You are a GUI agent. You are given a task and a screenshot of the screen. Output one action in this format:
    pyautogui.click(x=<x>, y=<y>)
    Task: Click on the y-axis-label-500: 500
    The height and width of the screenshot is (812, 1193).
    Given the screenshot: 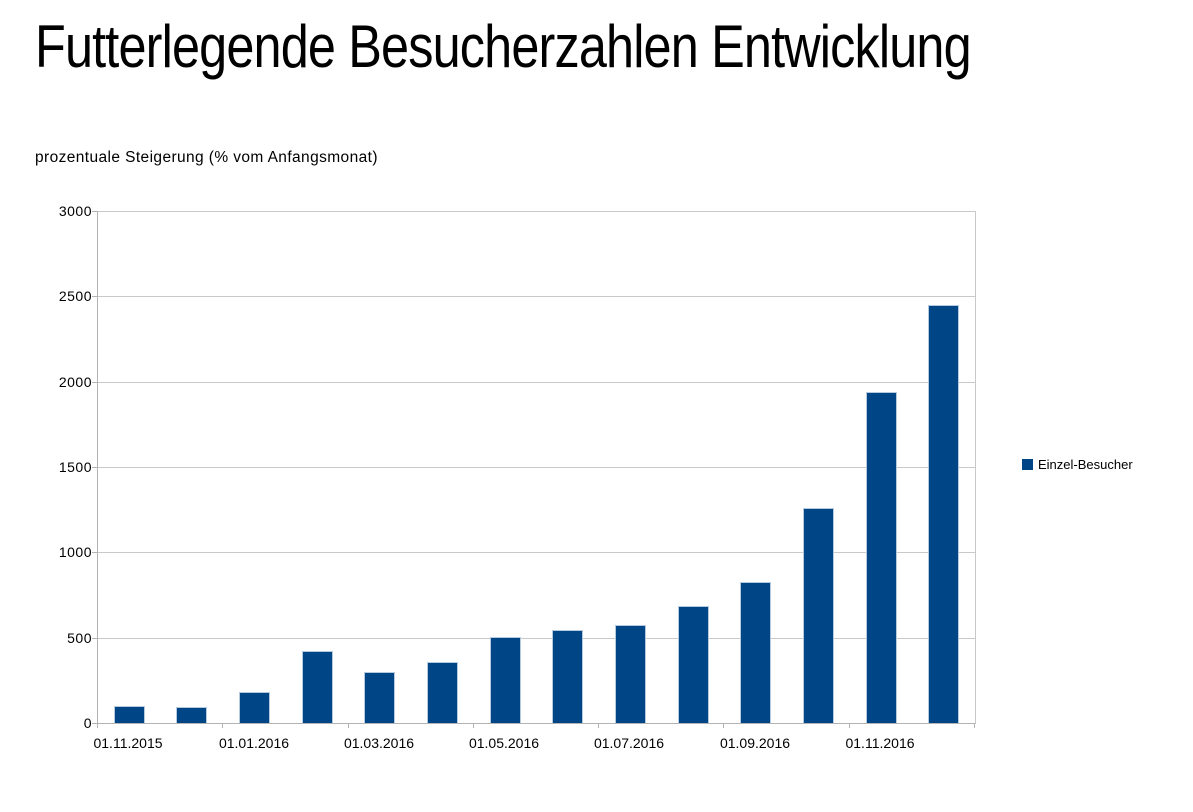 What is the action you would take?
    pyautogui.click(x=79, y=638)
    